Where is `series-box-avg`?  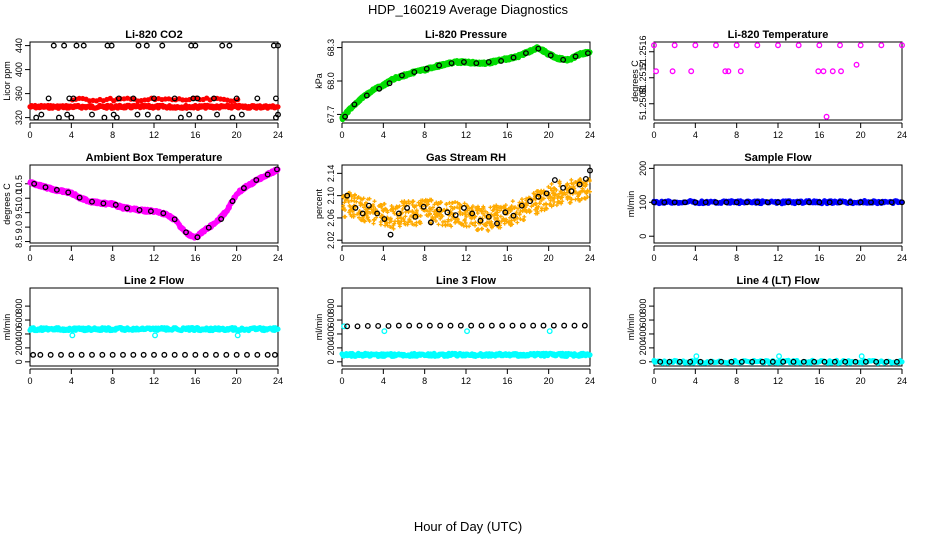 series-box-avg is located at coordinates (155, 203).